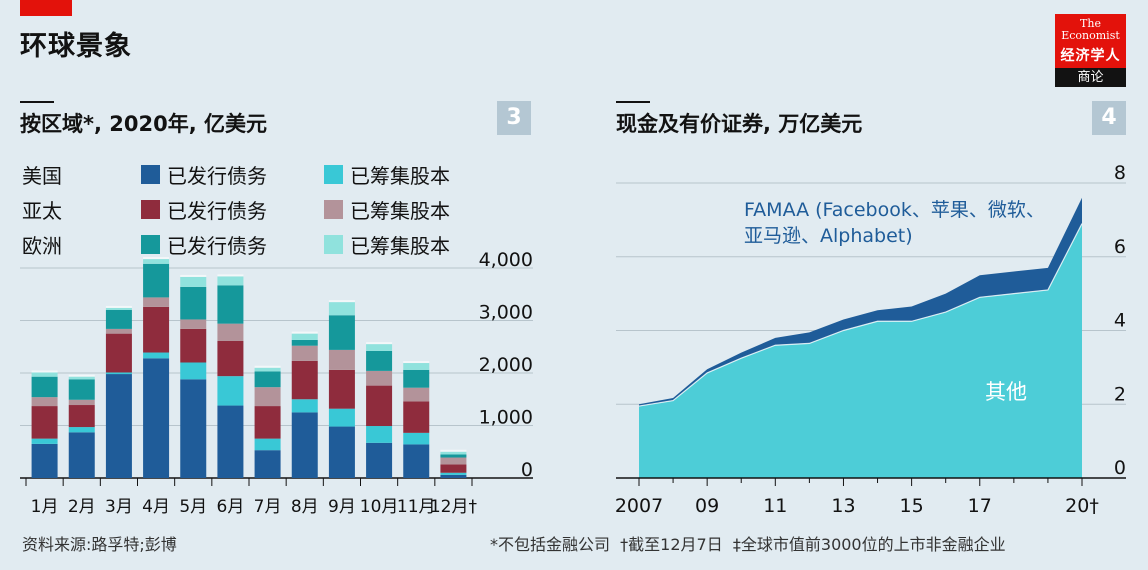 This screenshot has width=1148, height=570. Describe the element at coordinates (506, 418) in the screenshot. I see `y-tick-label: 1,000` at that location.